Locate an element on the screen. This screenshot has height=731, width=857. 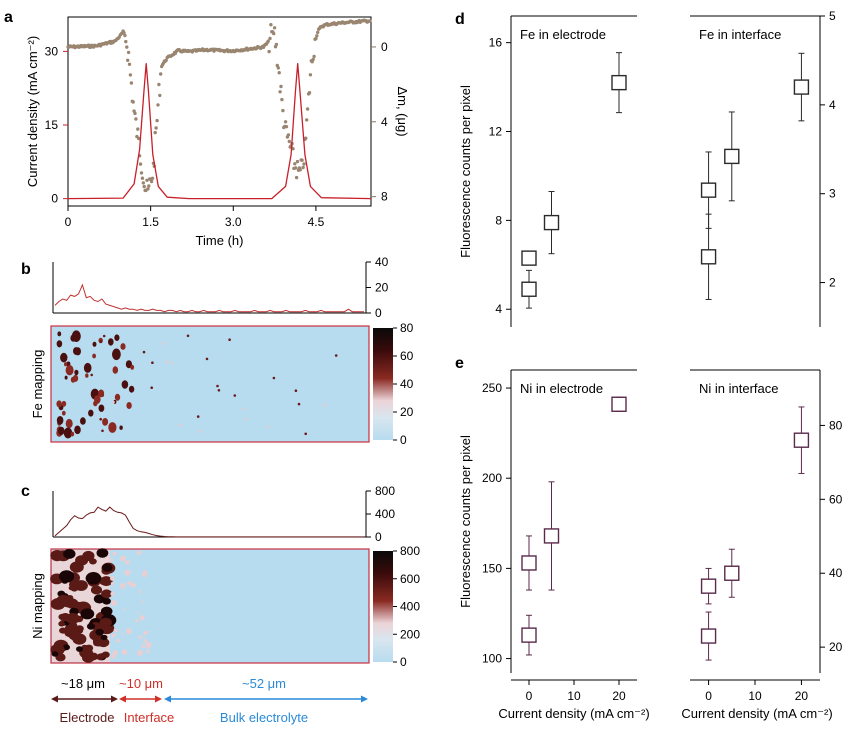
bulk-arrow-head-left is located at coordinates (167, 699).